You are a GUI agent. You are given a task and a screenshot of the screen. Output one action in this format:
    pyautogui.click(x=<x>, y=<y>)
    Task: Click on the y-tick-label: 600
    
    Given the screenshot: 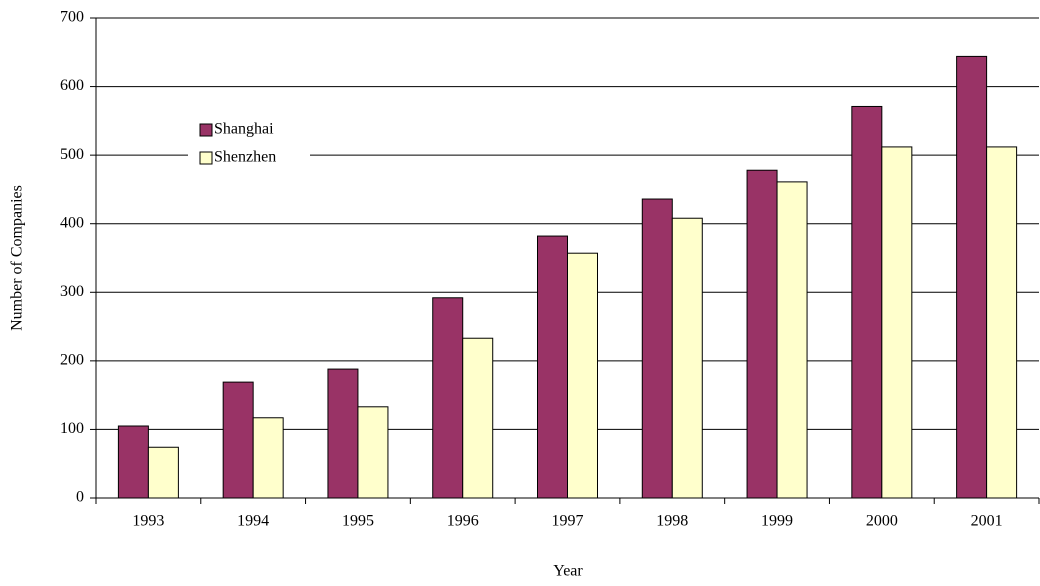 What is the action you would take?
    pyautogui.click(x=72, y=85)
    